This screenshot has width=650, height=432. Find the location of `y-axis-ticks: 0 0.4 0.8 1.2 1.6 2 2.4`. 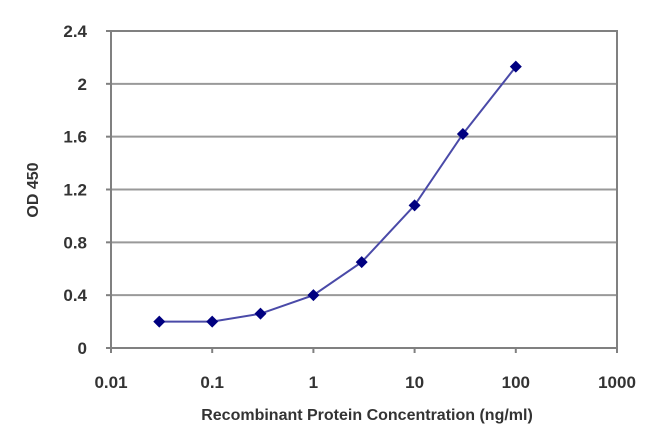

y-axis-ticks: 0 0.4 0.8 1.2 1.6 2 2.4 is located at coordinates (87, 190).